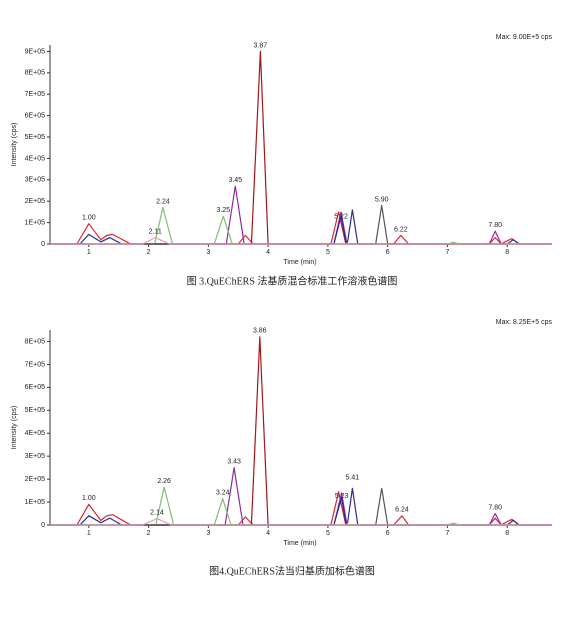  I want to click on peak-label: 3.43, so click(234, 461).